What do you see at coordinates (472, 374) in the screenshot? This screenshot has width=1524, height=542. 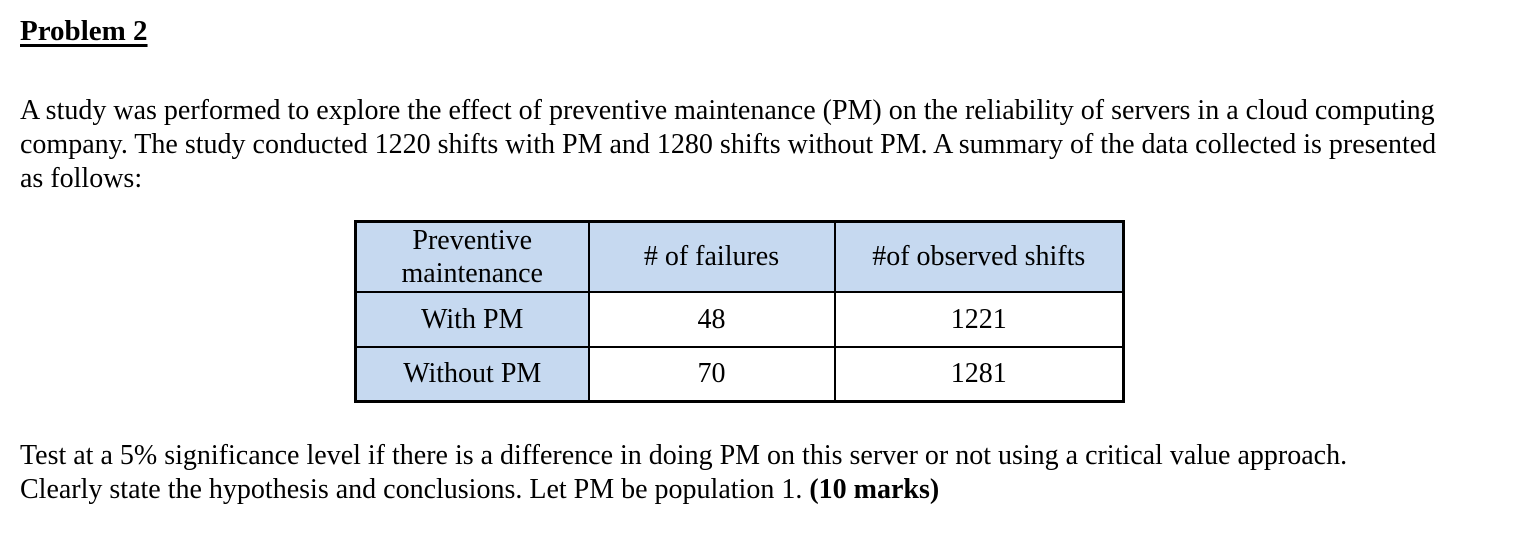 I see `row-label-without-pm: Without PM` at bounding box center [472, 374].